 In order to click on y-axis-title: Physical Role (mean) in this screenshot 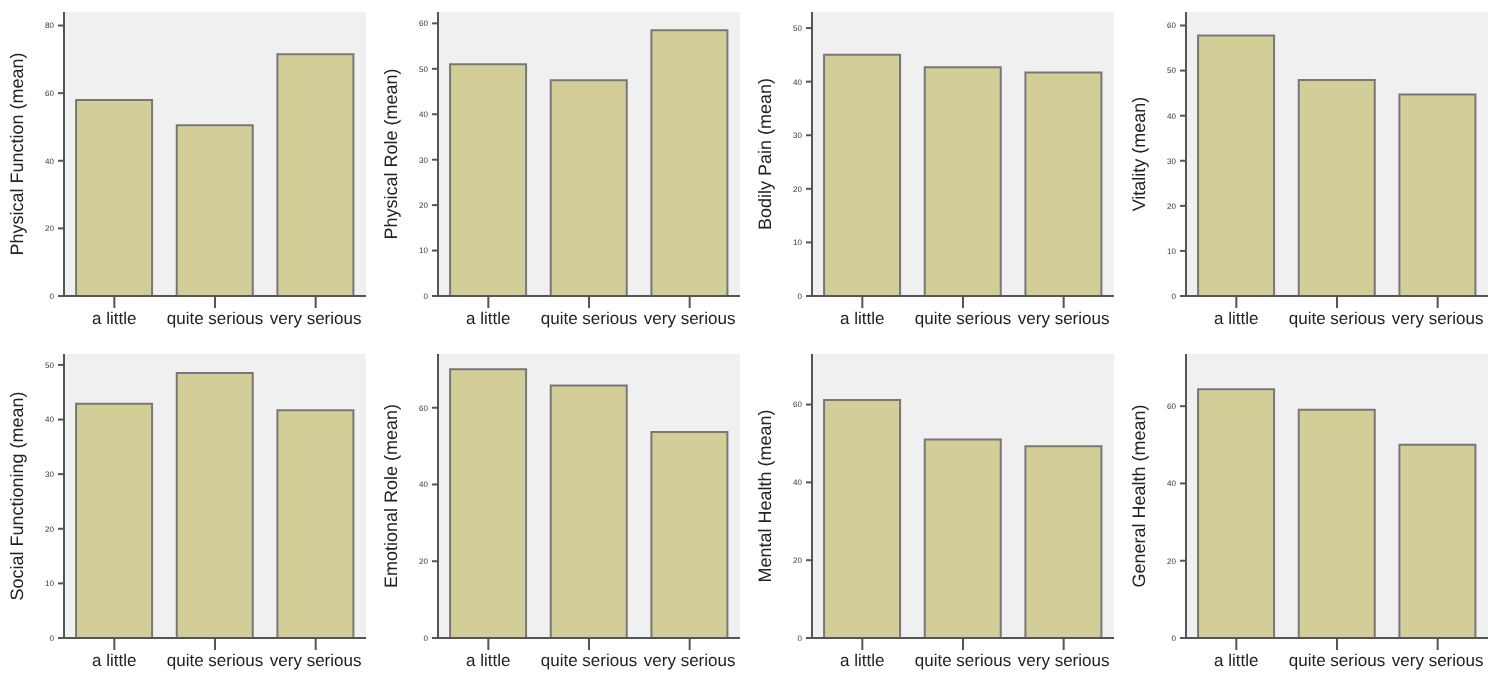, I will do `click(390, 154)`.